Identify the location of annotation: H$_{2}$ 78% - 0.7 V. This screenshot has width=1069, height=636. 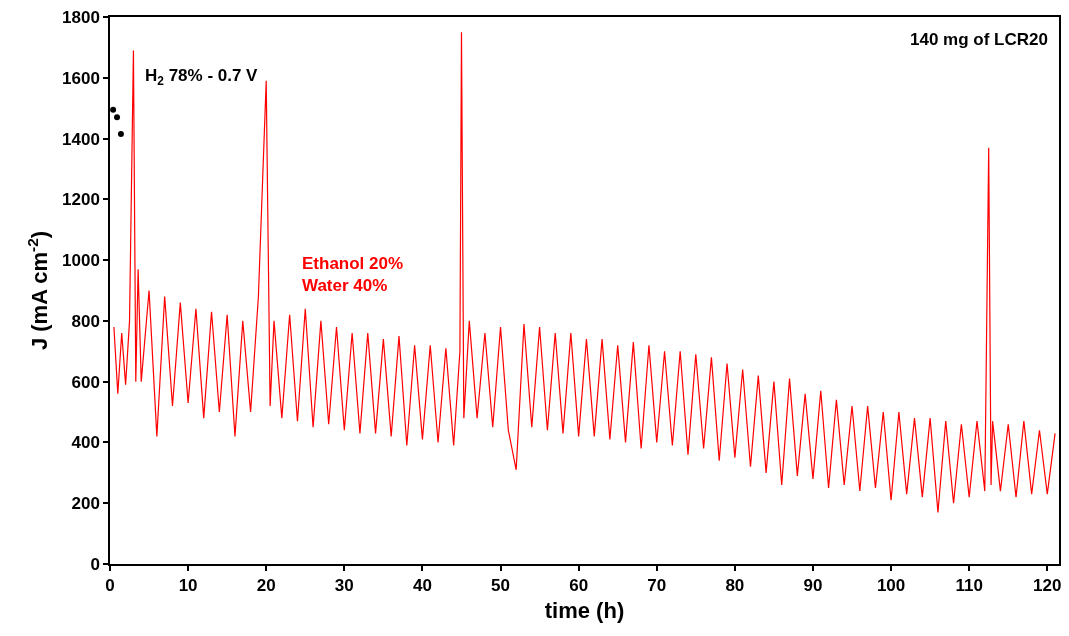
(202, 77).